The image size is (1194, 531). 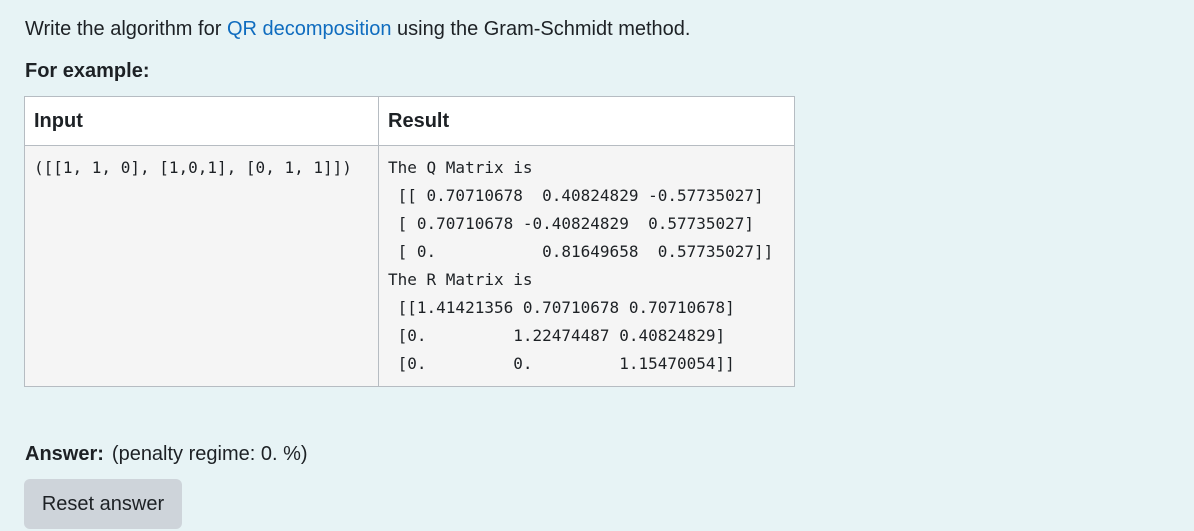 I want to click on question-suffix: using the Gram-Schmidt method., so click(x=541, y=29).